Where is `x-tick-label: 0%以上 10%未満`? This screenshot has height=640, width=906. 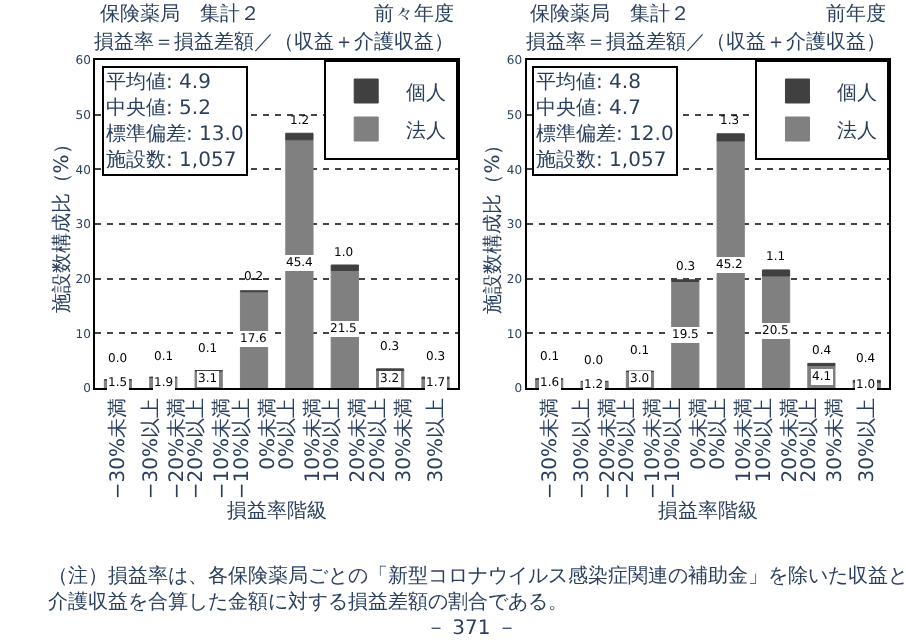 x-tick-label: 0%以上 10%未満 is located at coordinates (299, 440).